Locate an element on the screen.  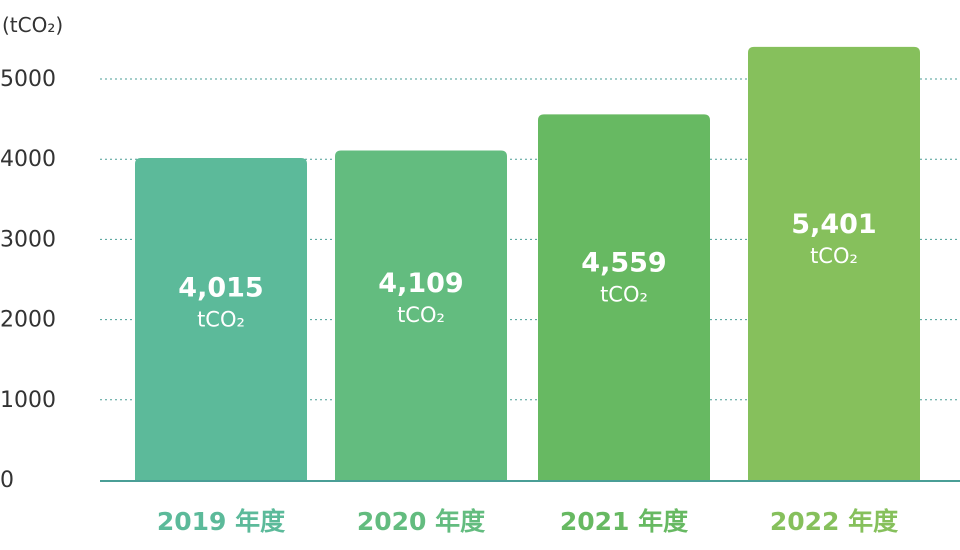
y-tick-label: 1000 is located at coordinates (28, 400).